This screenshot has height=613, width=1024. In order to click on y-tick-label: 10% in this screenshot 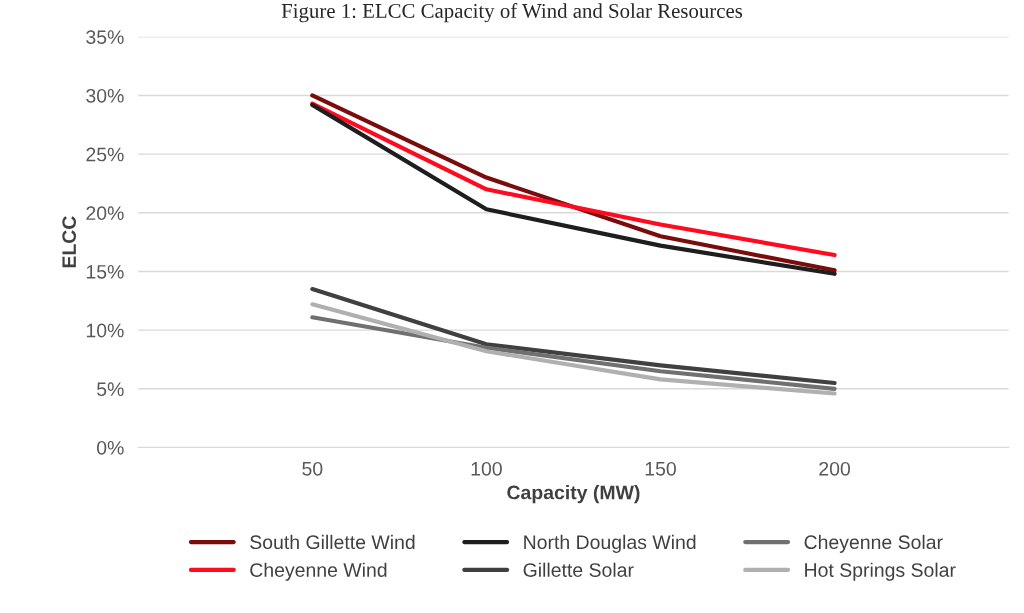, I will do `click(105, 330)`.